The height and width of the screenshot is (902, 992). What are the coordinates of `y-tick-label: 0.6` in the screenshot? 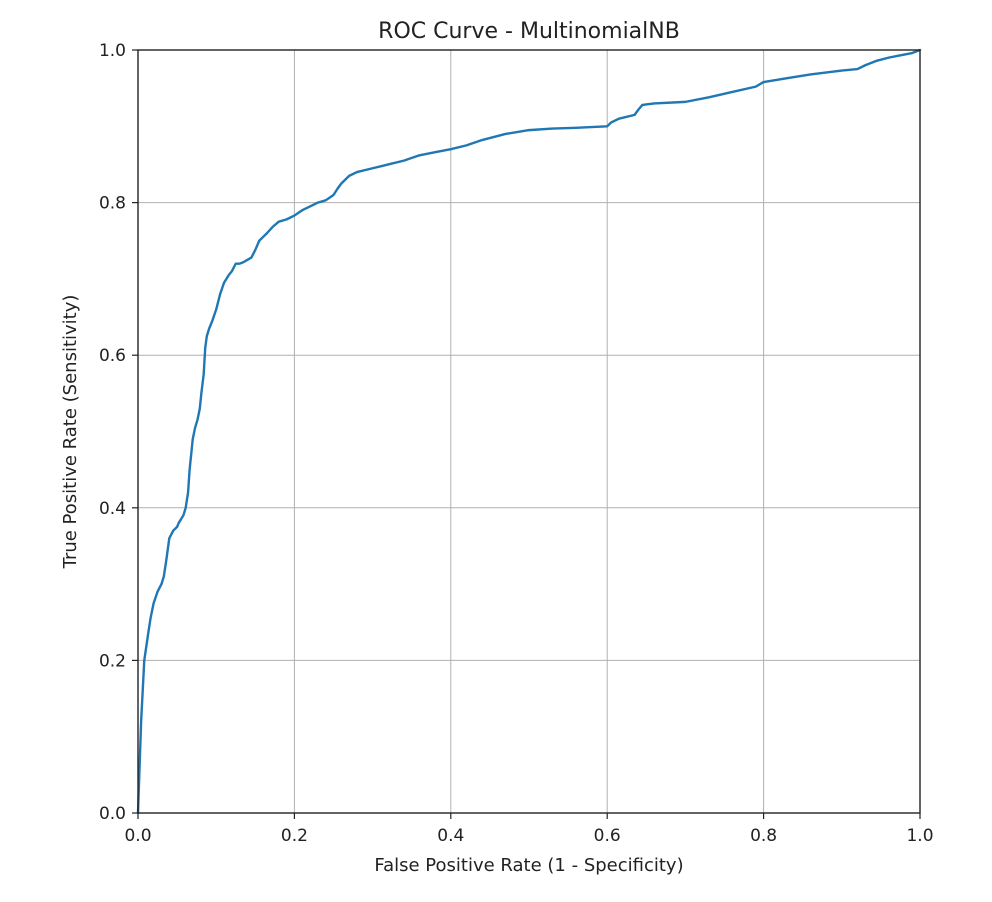 It's located at (112, 356).